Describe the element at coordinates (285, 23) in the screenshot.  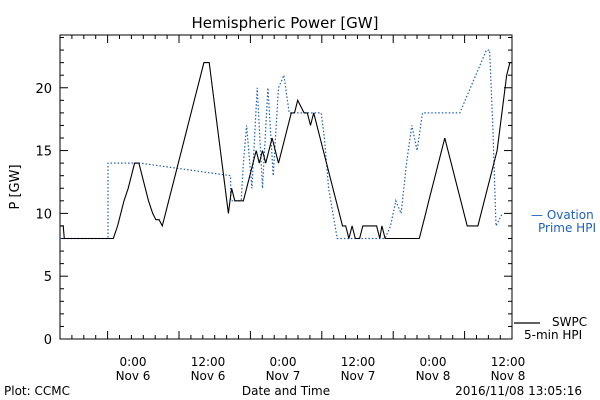
I see `chart-title: Hemispheric Power [GW]` at that location.